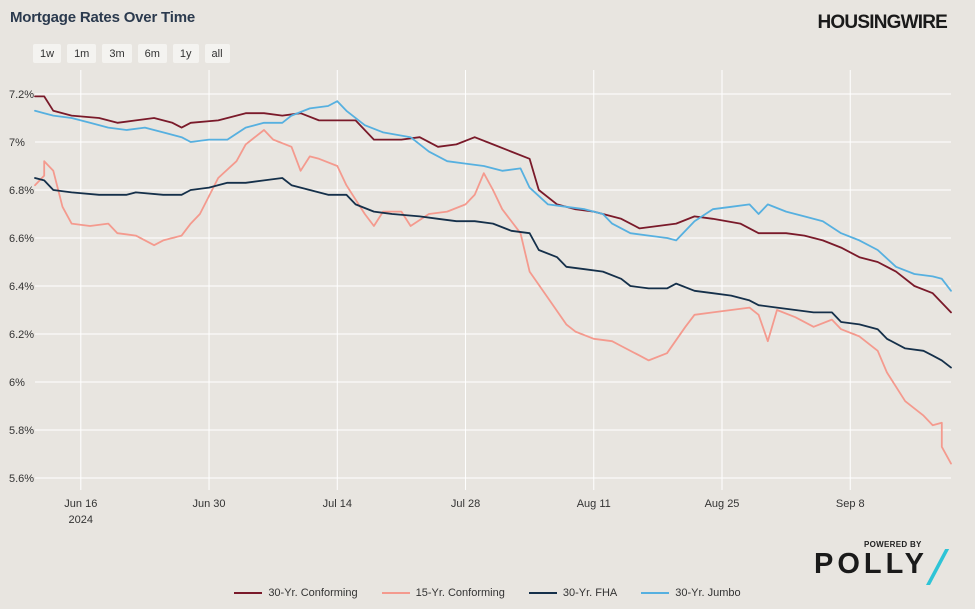  I want to click on legend-label: 15-Yr. Conforming, so click(460, 593).